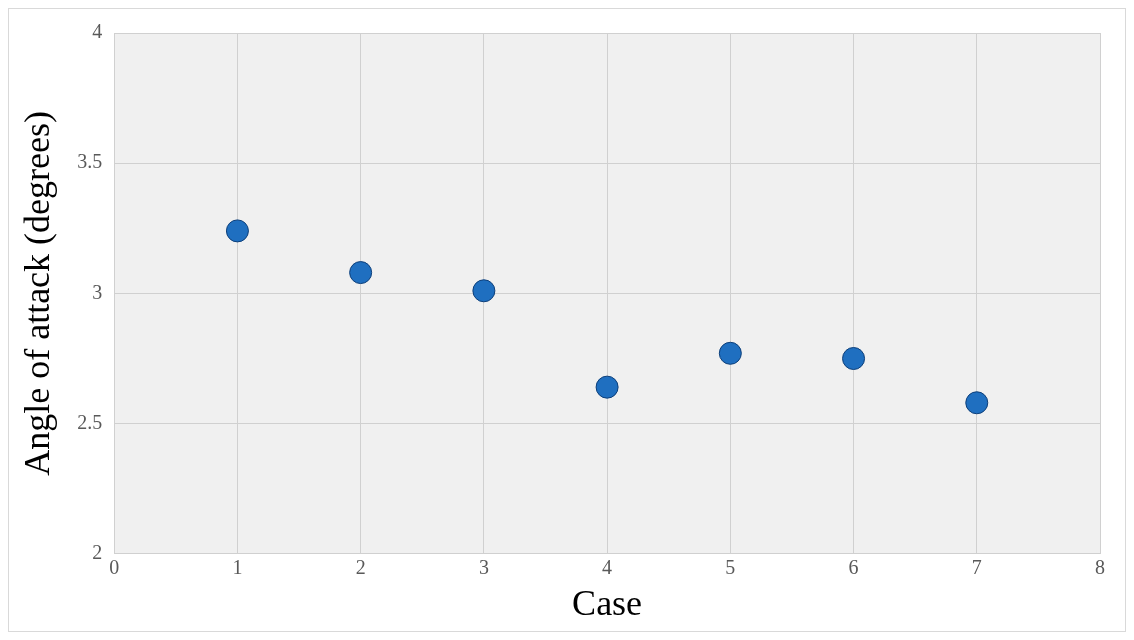 This screenshot has width=1134, height=640. What do you see at coordinates (90, 421) in the screenshot?
I see `y-tick-label: 2.5` at bounding box center [90, 421].